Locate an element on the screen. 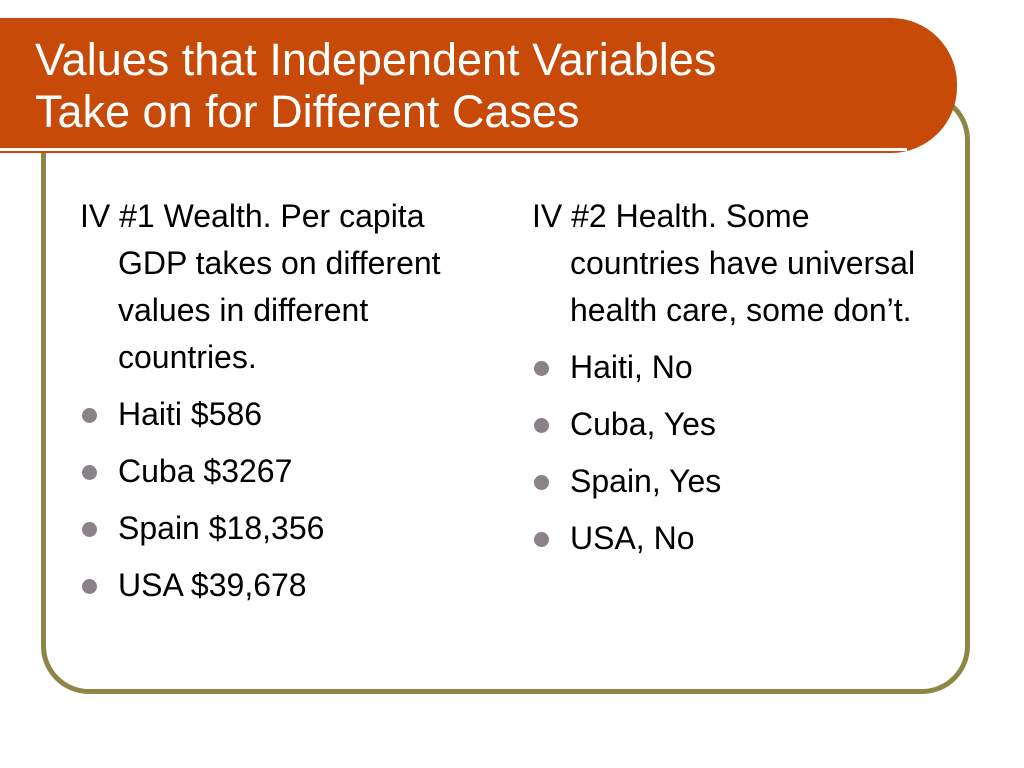  list-item: Haiti, No is located at coordinates (737, 367).